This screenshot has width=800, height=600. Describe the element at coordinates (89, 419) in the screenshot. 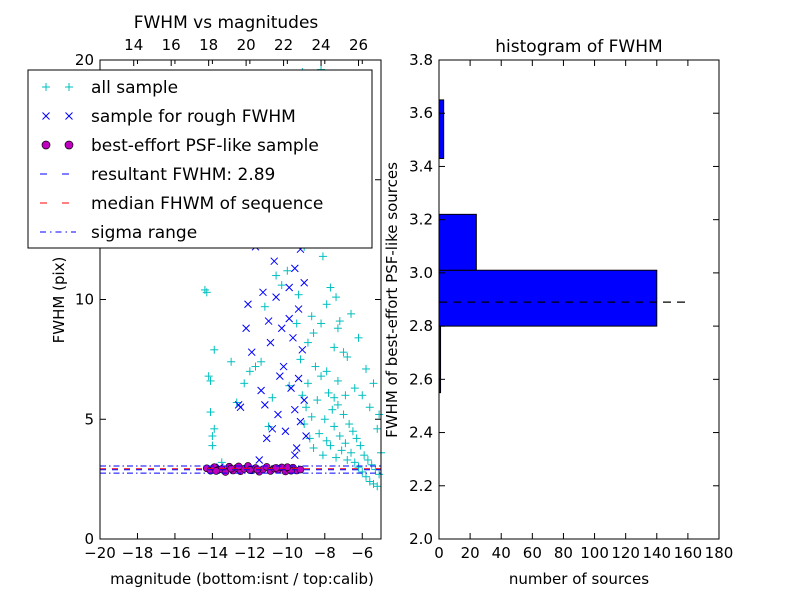

I see `y-tick-label: 5` at that location.